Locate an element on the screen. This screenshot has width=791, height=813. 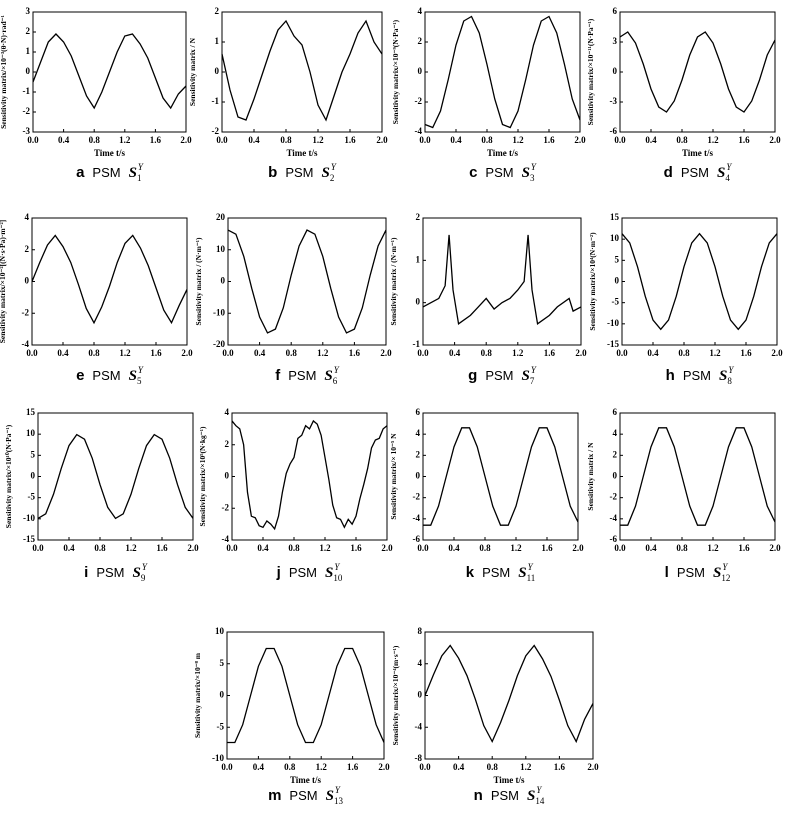
panel-caption: e PSM SY 5 is located at coordinates (110, 375).